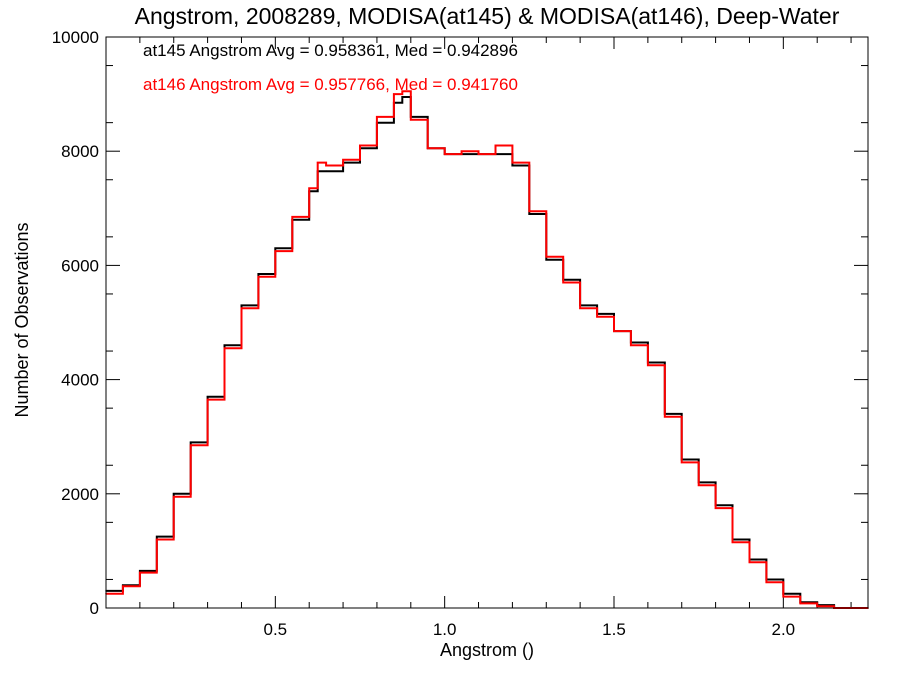 The height and width of the screenshot is (675, 900). I want to click on y-tick-label: 8000, so click(80, 151).